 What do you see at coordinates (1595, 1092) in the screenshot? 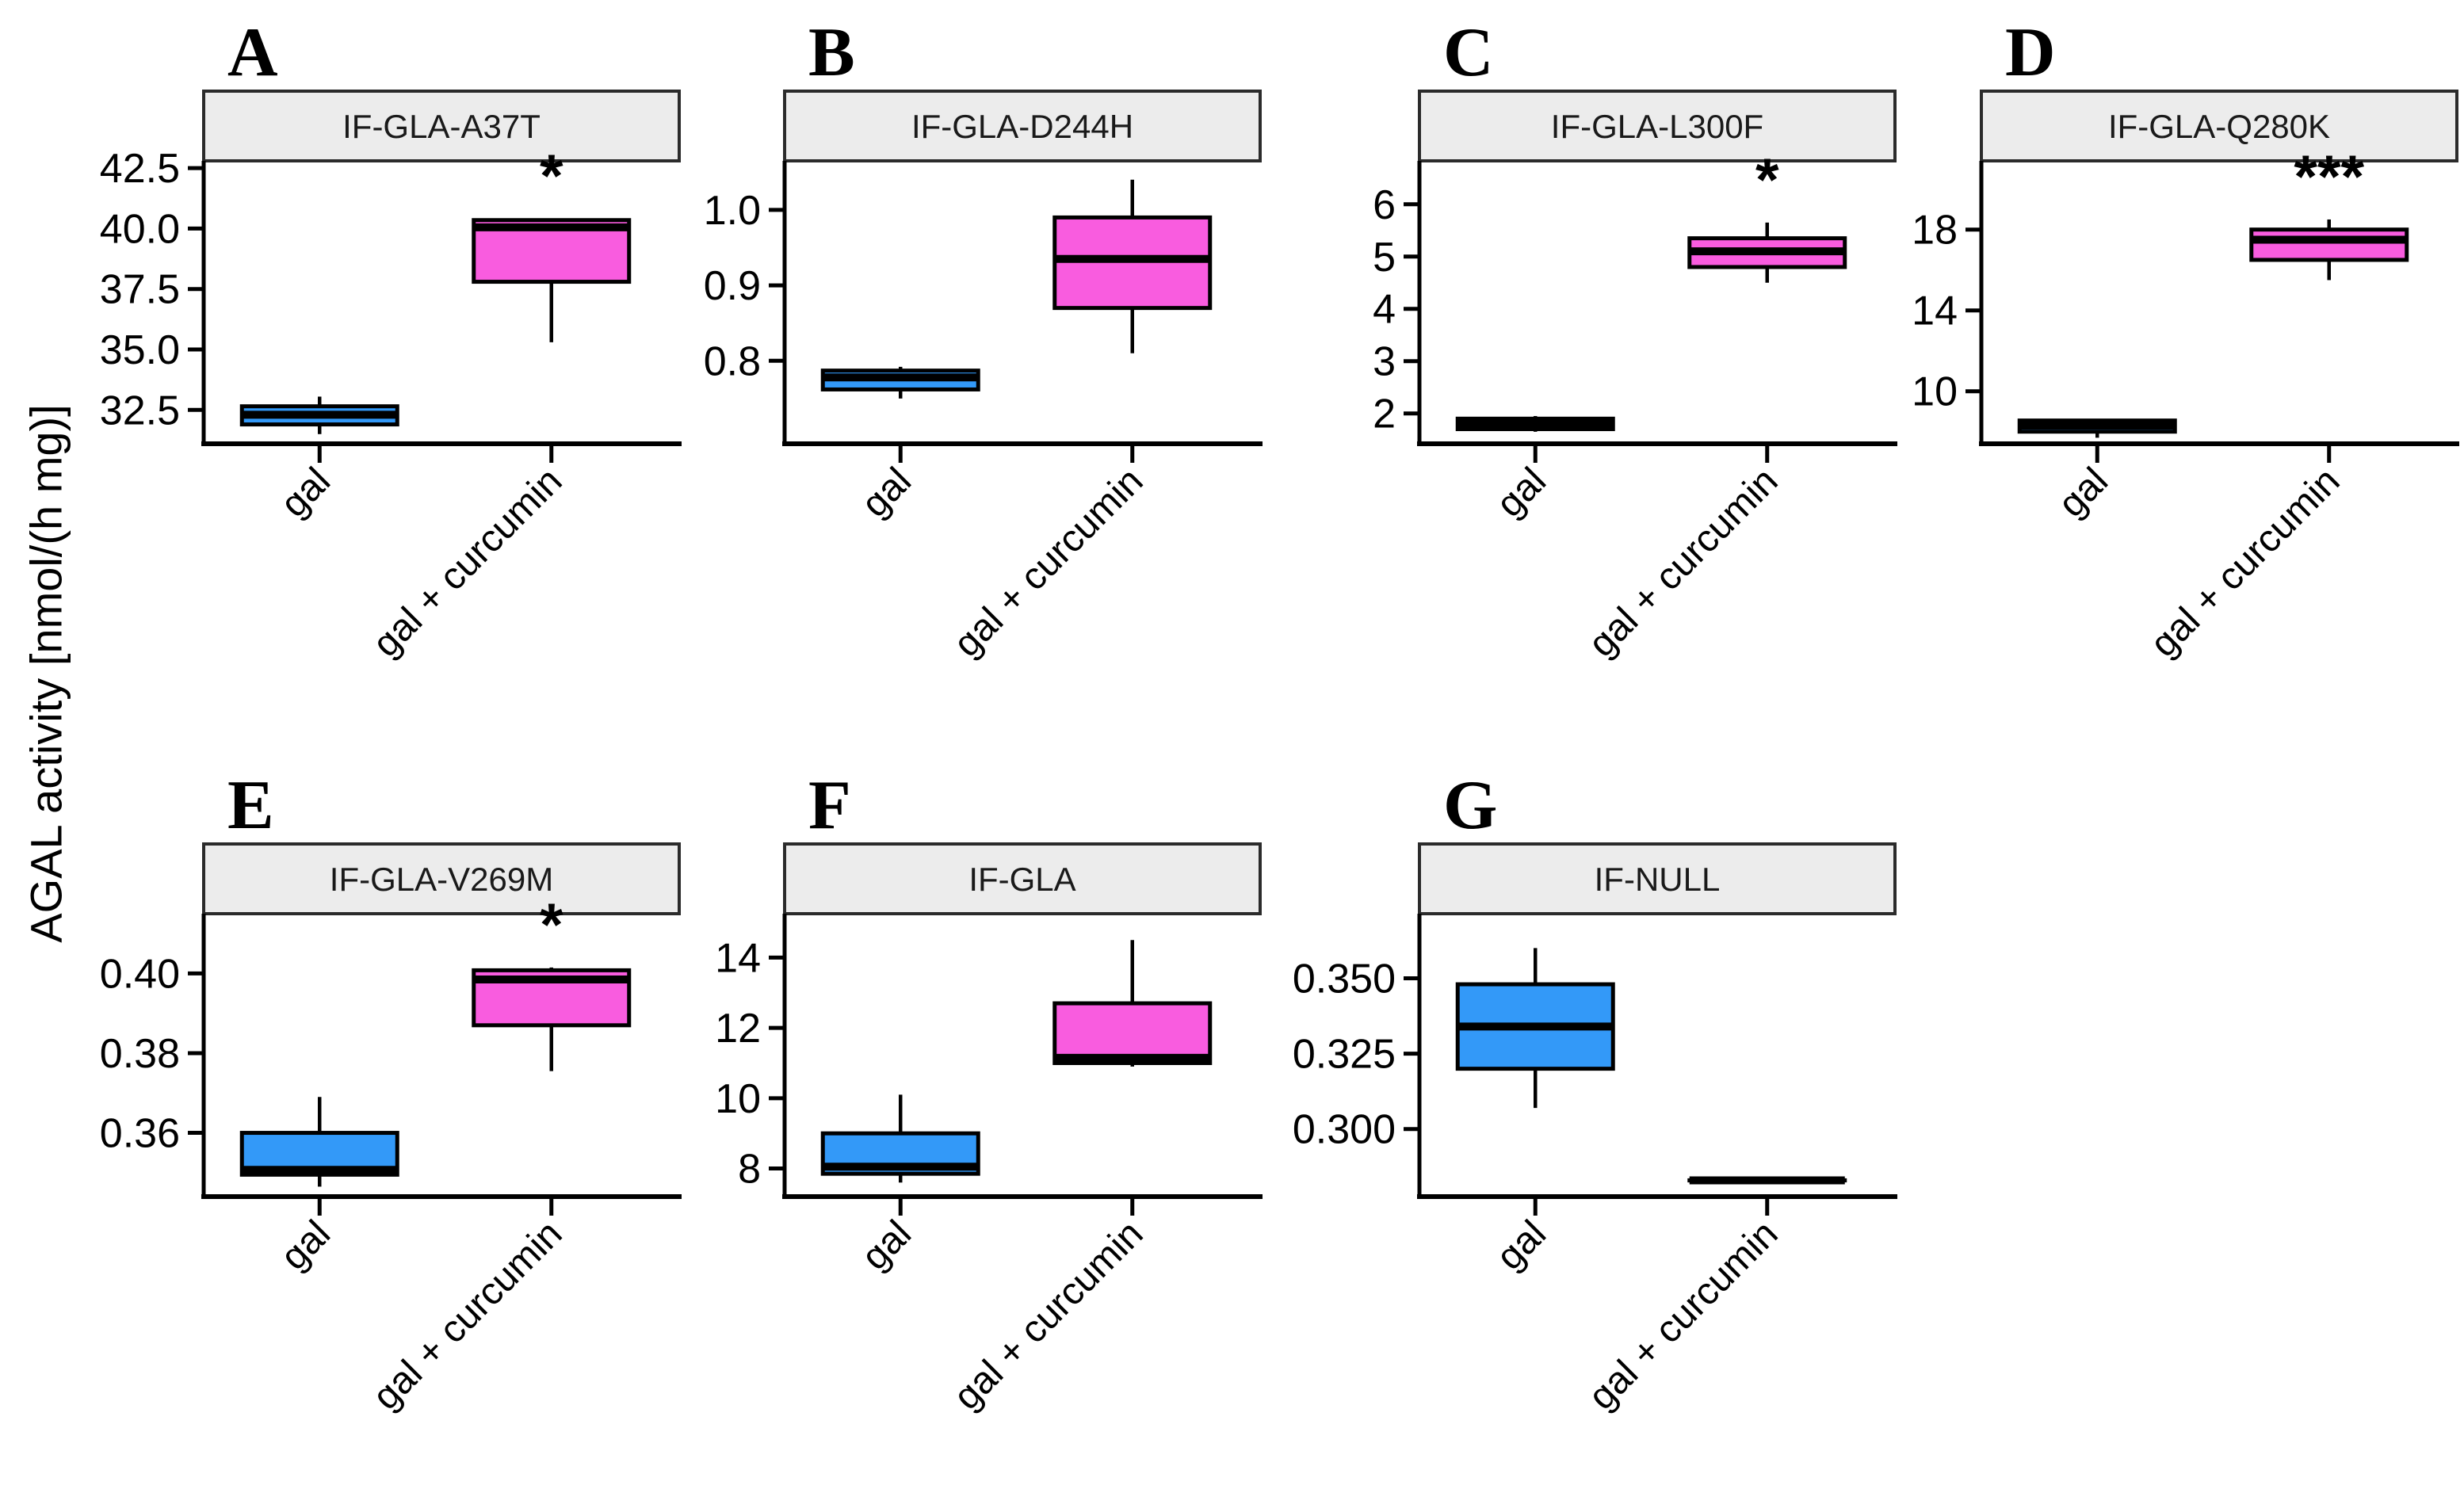
I see `panel-G: G IF-NULL 0.350 0.325 0.300 gal gal + curcumin` at bounding box center [1595, 1092].